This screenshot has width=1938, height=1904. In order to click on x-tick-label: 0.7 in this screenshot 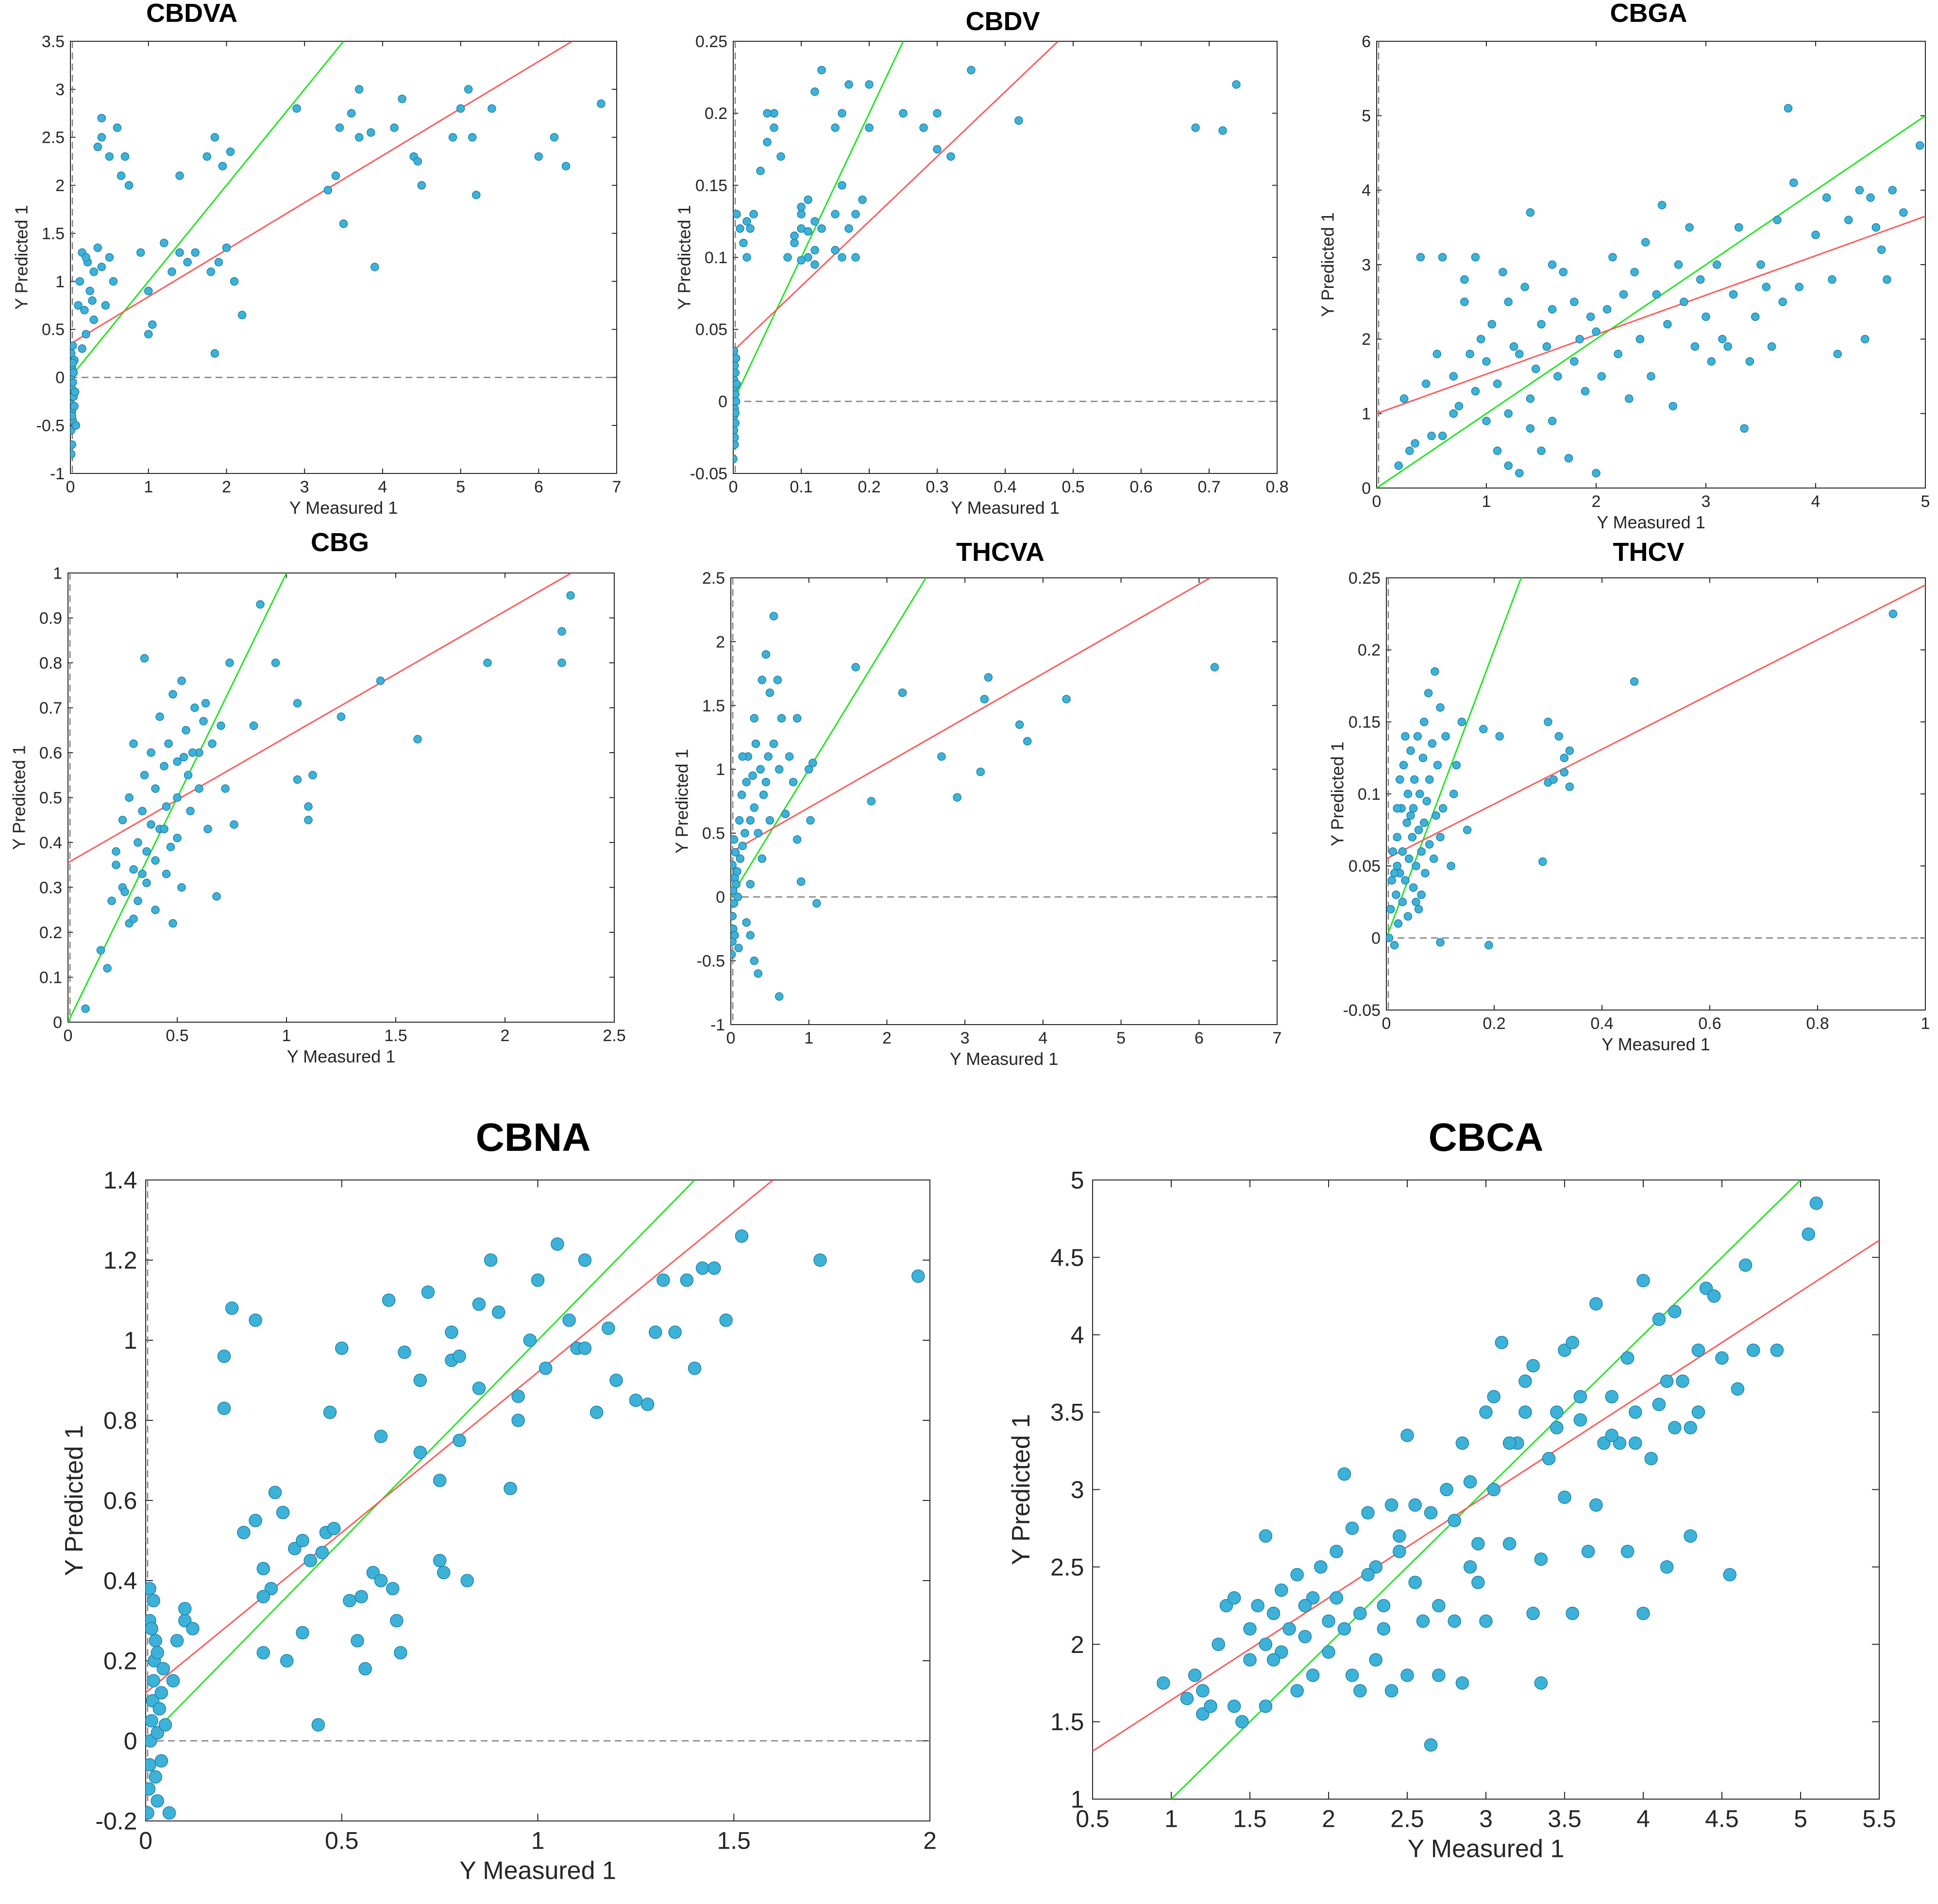, I will do `click(1208, 487)`.